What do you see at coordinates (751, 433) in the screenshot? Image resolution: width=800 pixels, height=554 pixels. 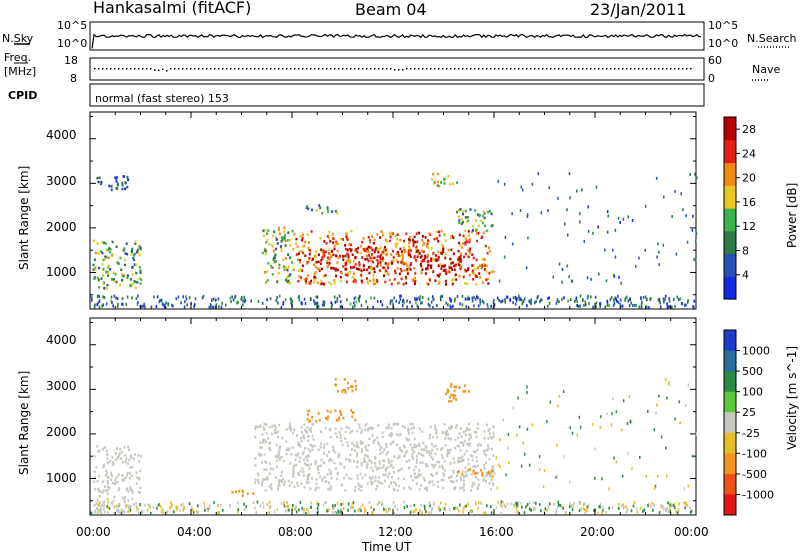 I see `colorbar-tick-label: -25` at bounding box center [751, 433].